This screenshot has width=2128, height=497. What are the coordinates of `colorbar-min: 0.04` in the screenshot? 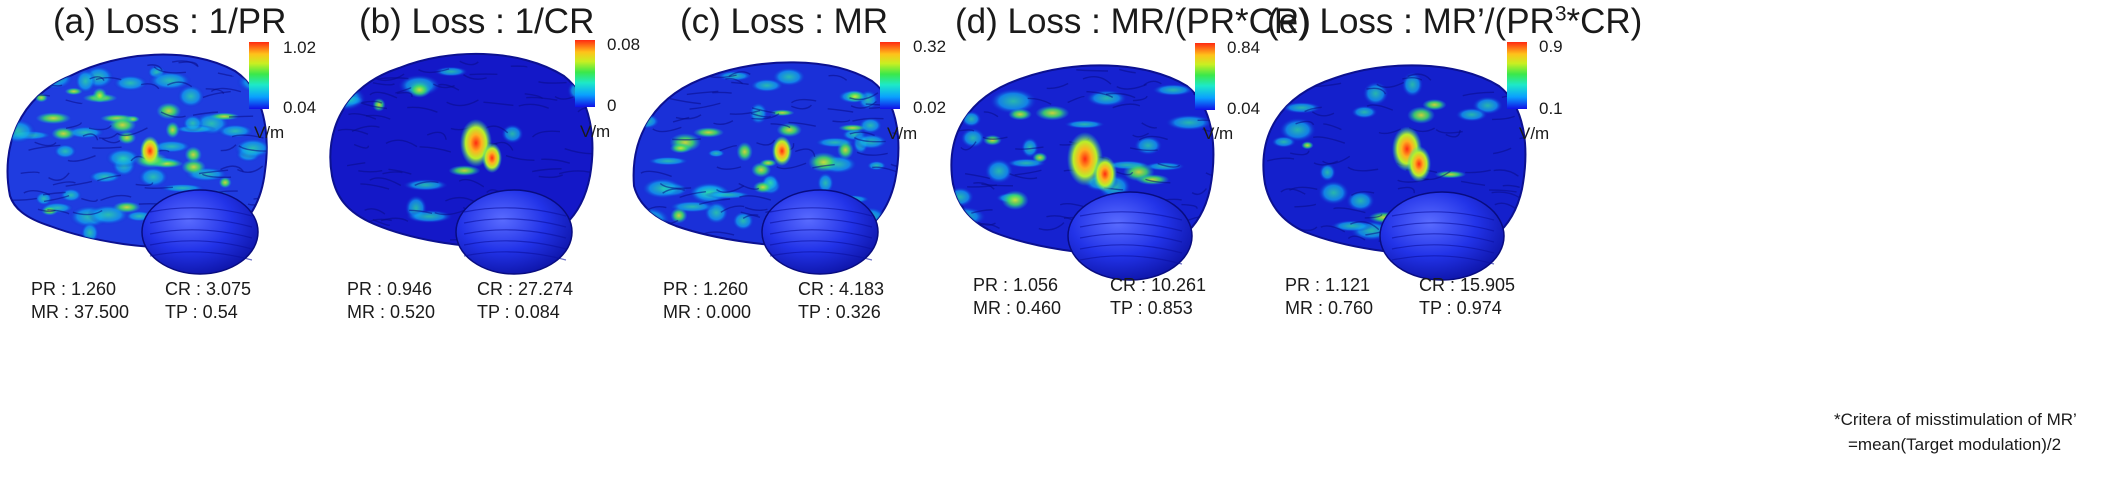 It's located at (300, 107).